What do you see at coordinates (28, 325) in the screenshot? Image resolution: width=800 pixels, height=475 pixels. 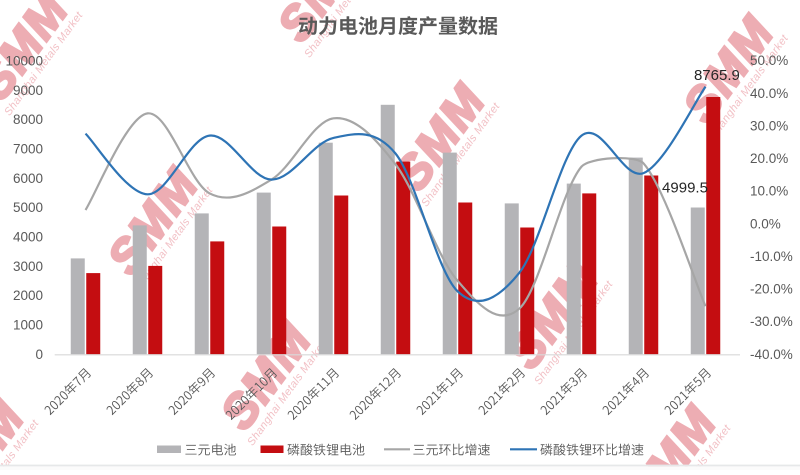 I see `svg-text: 1000` at bounding box center [28, 325].